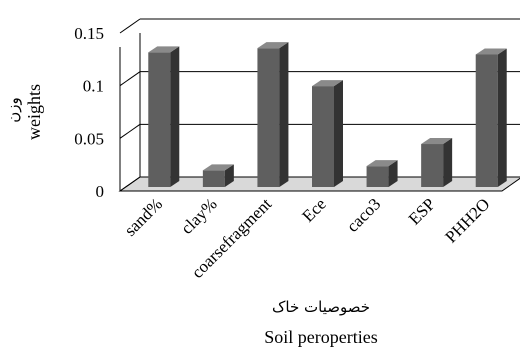 This screenshot has height=352, width=520. I want to click on x-tick-label: PHH2O, so click(467, 220).